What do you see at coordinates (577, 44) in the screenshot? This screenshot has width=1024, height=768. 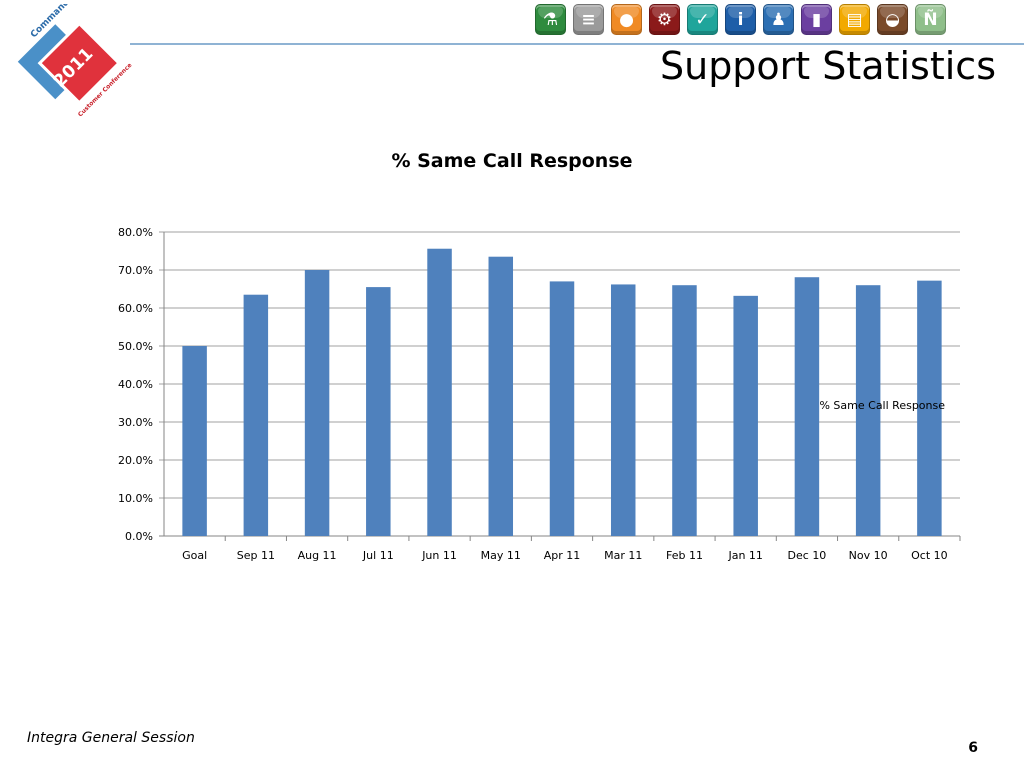 I see `header-divider` at bounding box center [577, 44].